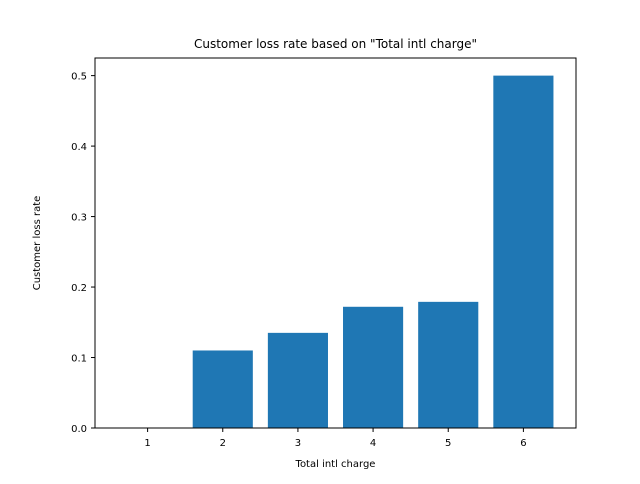 Image resolution: width=640 pixels, height=484 pixels. What do you see at coordinates (523, 443) in the screenshot?
I see `x-tick-label: 6` at bounding box center [523, 443].